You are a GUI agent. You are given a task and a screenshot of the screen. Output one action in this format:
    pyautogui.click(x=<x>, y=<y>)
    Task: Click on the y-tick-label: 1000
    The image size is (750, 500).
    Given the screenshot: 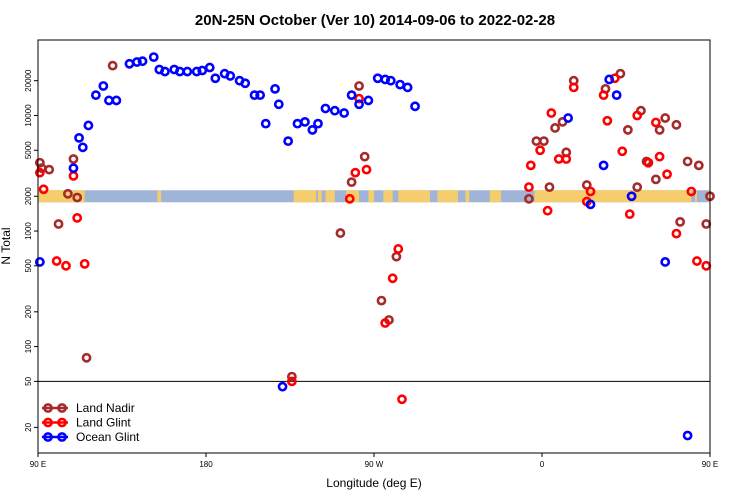 What is the action you would take?
    pyautogui.click(x=28, y=231)
    